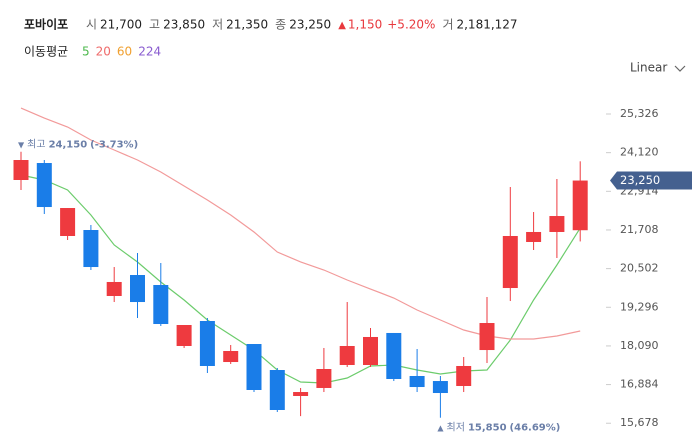 Image resolution: width=700 pixels, height=441 pixels. I want to click on annotation-text: 최고, so click(36, 145).